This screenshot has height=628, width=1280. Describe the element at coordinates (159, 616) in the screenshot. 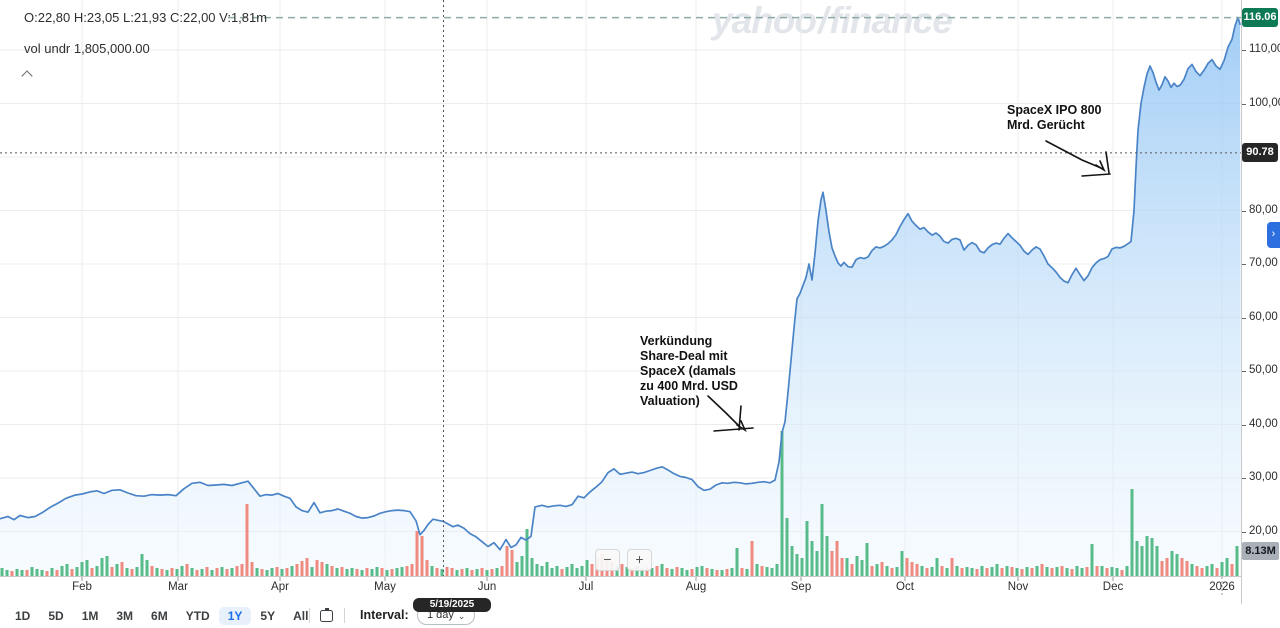

I see `range-button-6m: 6M` at that location.